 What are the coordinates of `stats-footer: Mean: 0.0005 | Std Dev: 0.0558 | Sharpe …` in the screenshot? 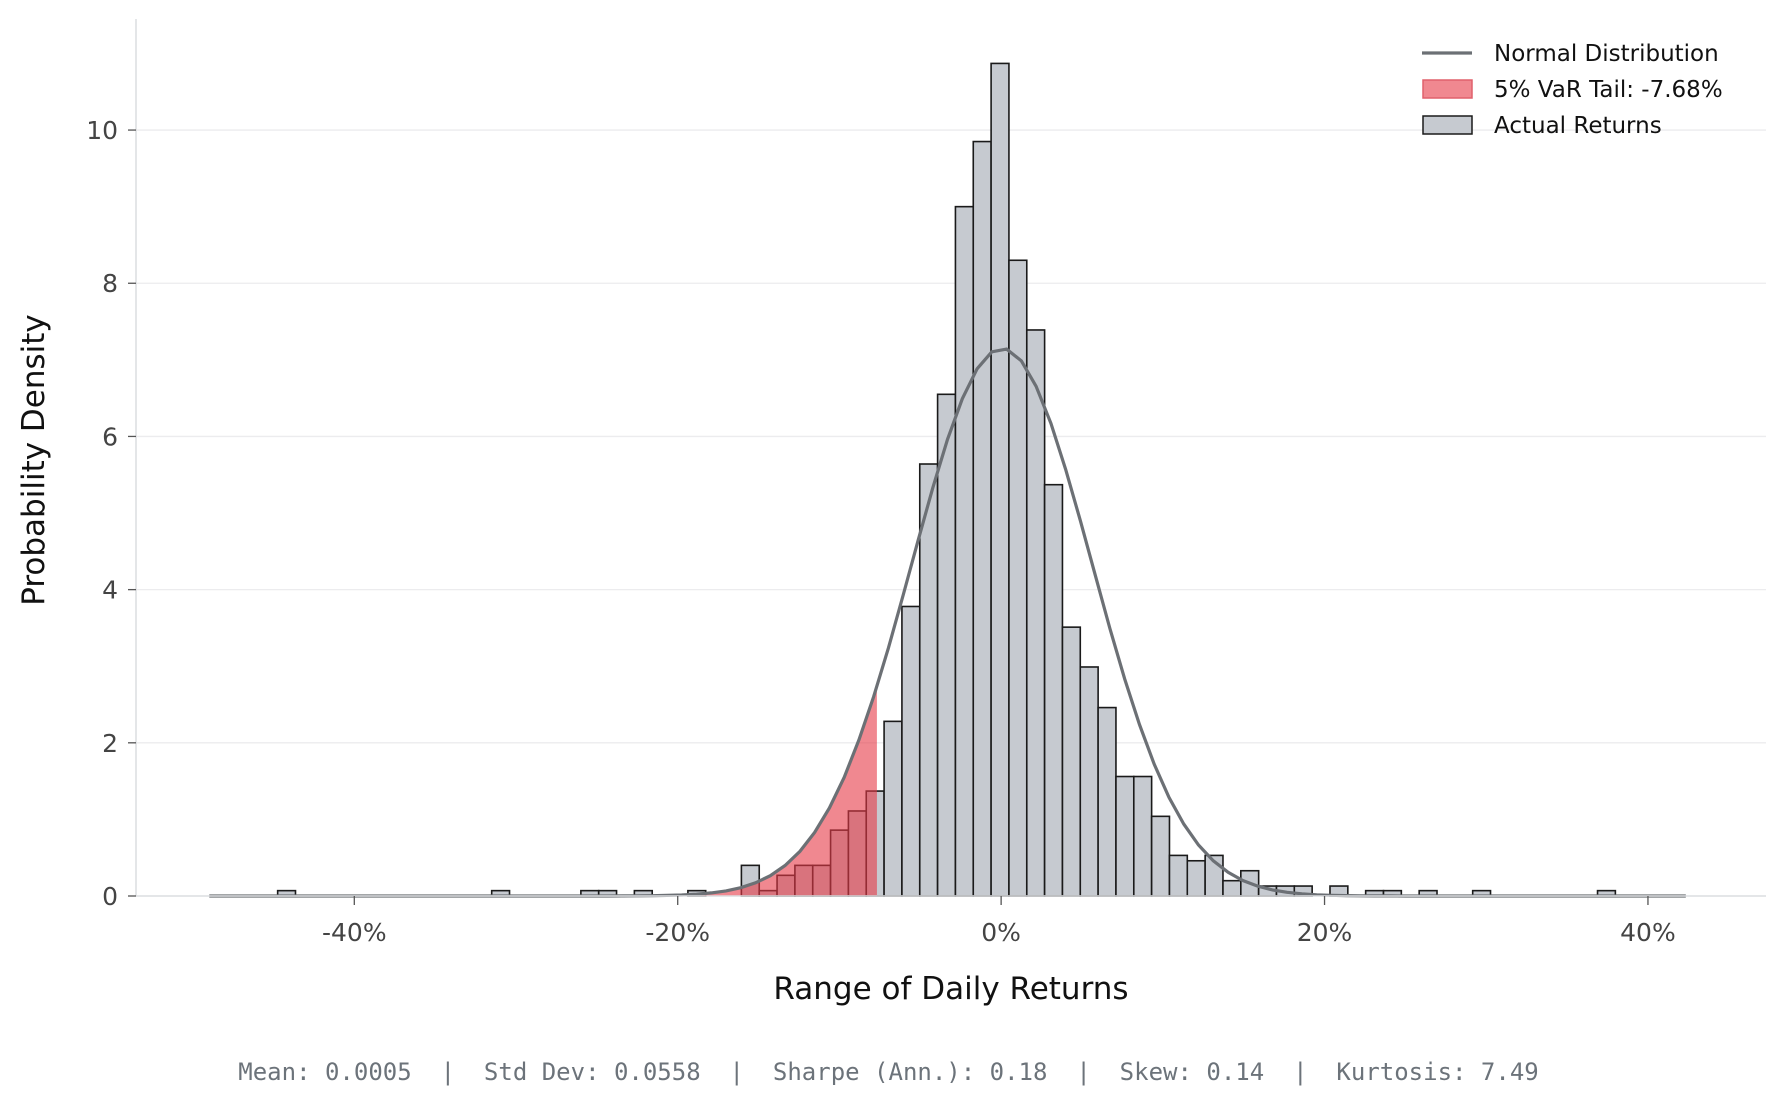 It's located at (888, 1072).